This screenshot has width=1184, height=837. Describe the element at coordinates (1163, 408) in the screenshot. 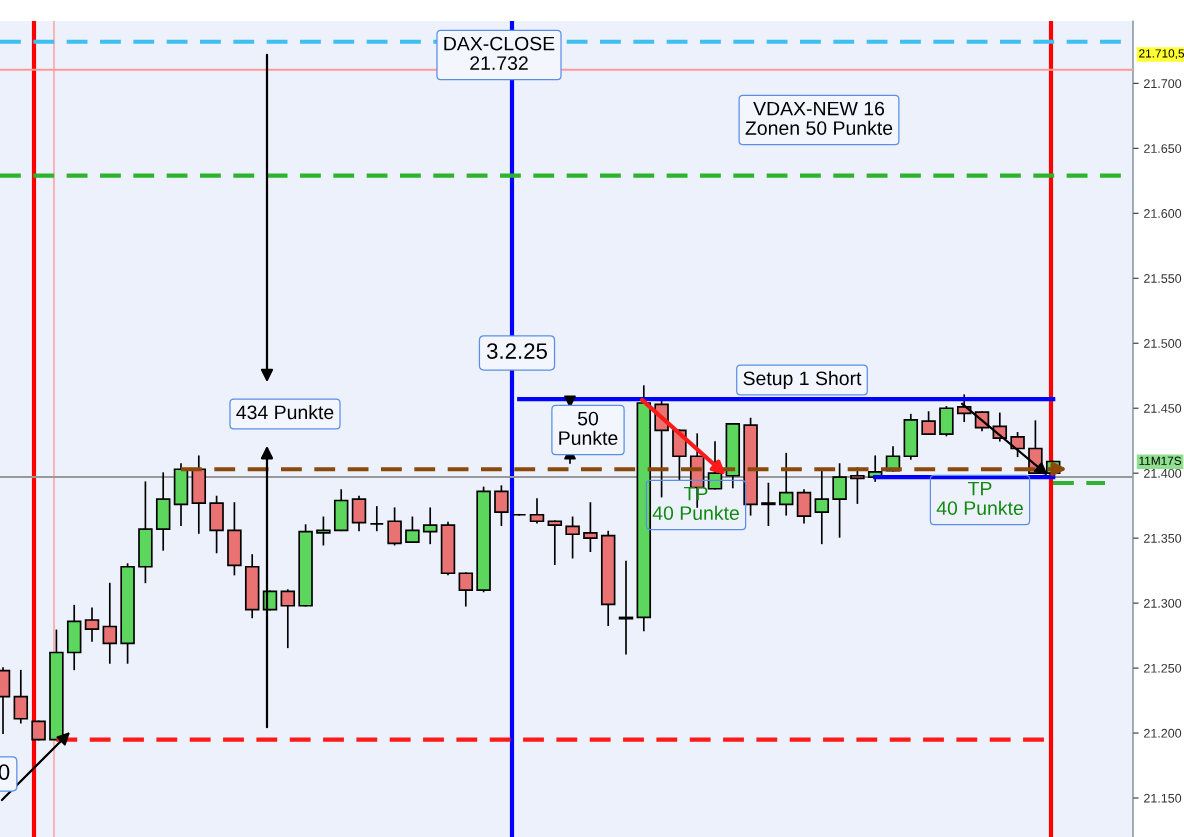

I see `y-tick-label: 21.450` at that location.